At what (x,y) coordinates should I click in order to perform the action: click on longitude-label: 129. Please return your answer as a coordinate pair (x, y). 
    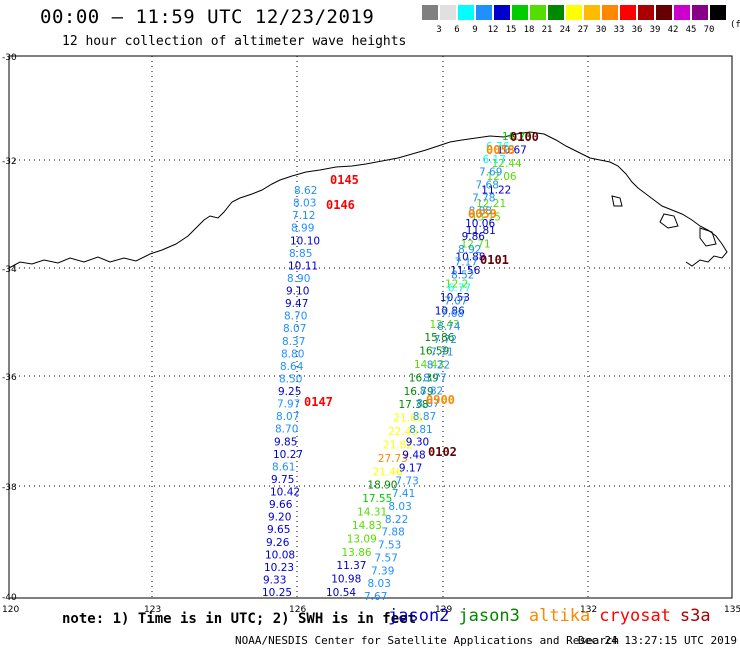
    Looking at the image, I should click on (443, 610).